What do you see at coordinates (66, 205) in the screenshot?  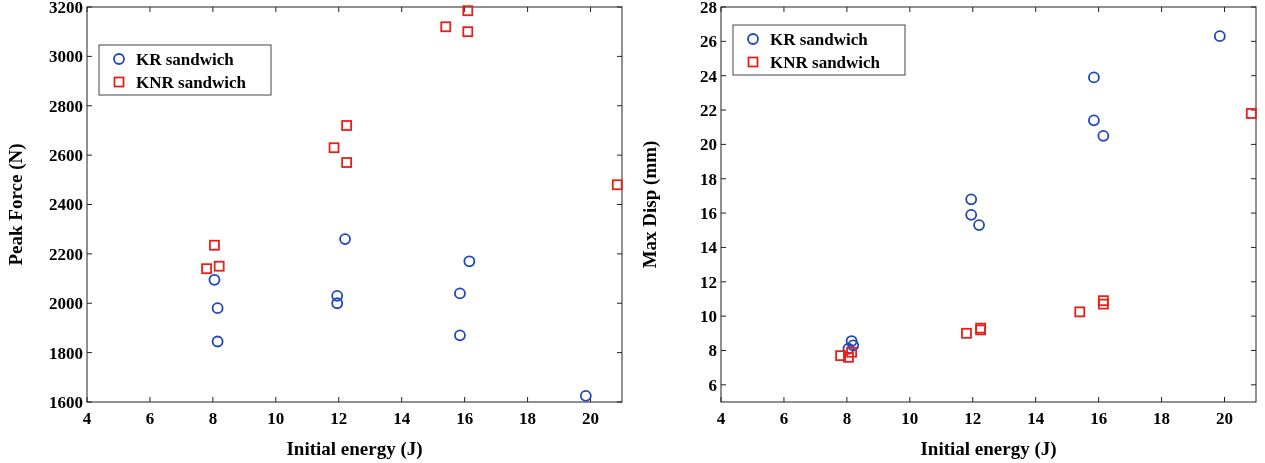 I see `y-tick-label: 2400` at bounding box center [66, 205].